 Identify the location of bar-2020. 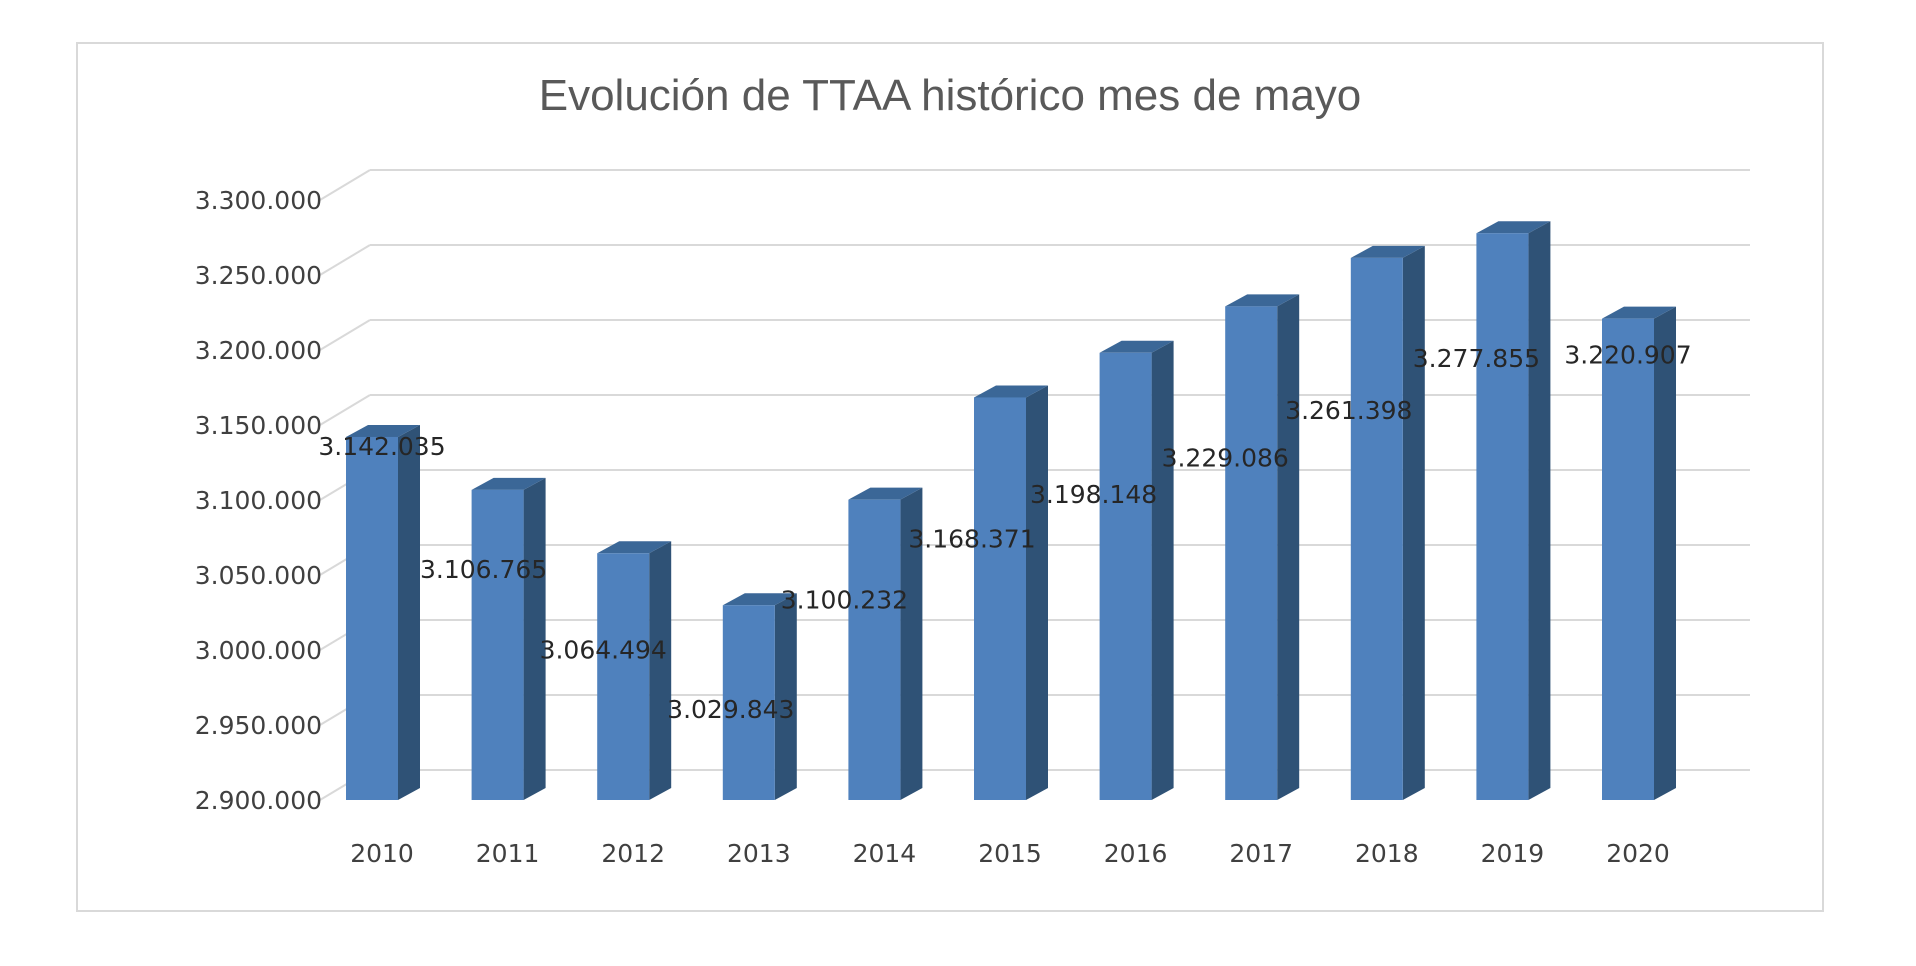
(1639, 553).